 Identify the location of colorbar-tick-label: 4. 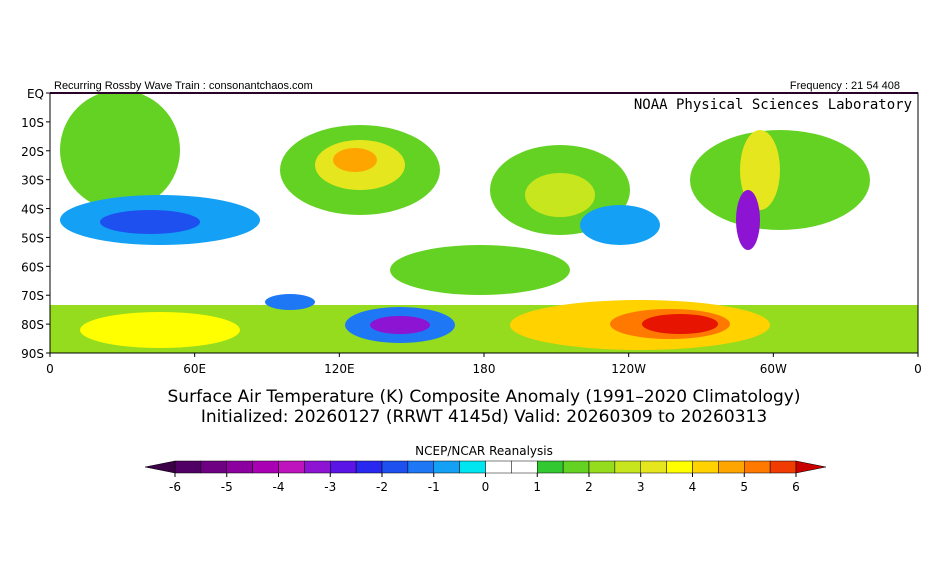
(693, 487).